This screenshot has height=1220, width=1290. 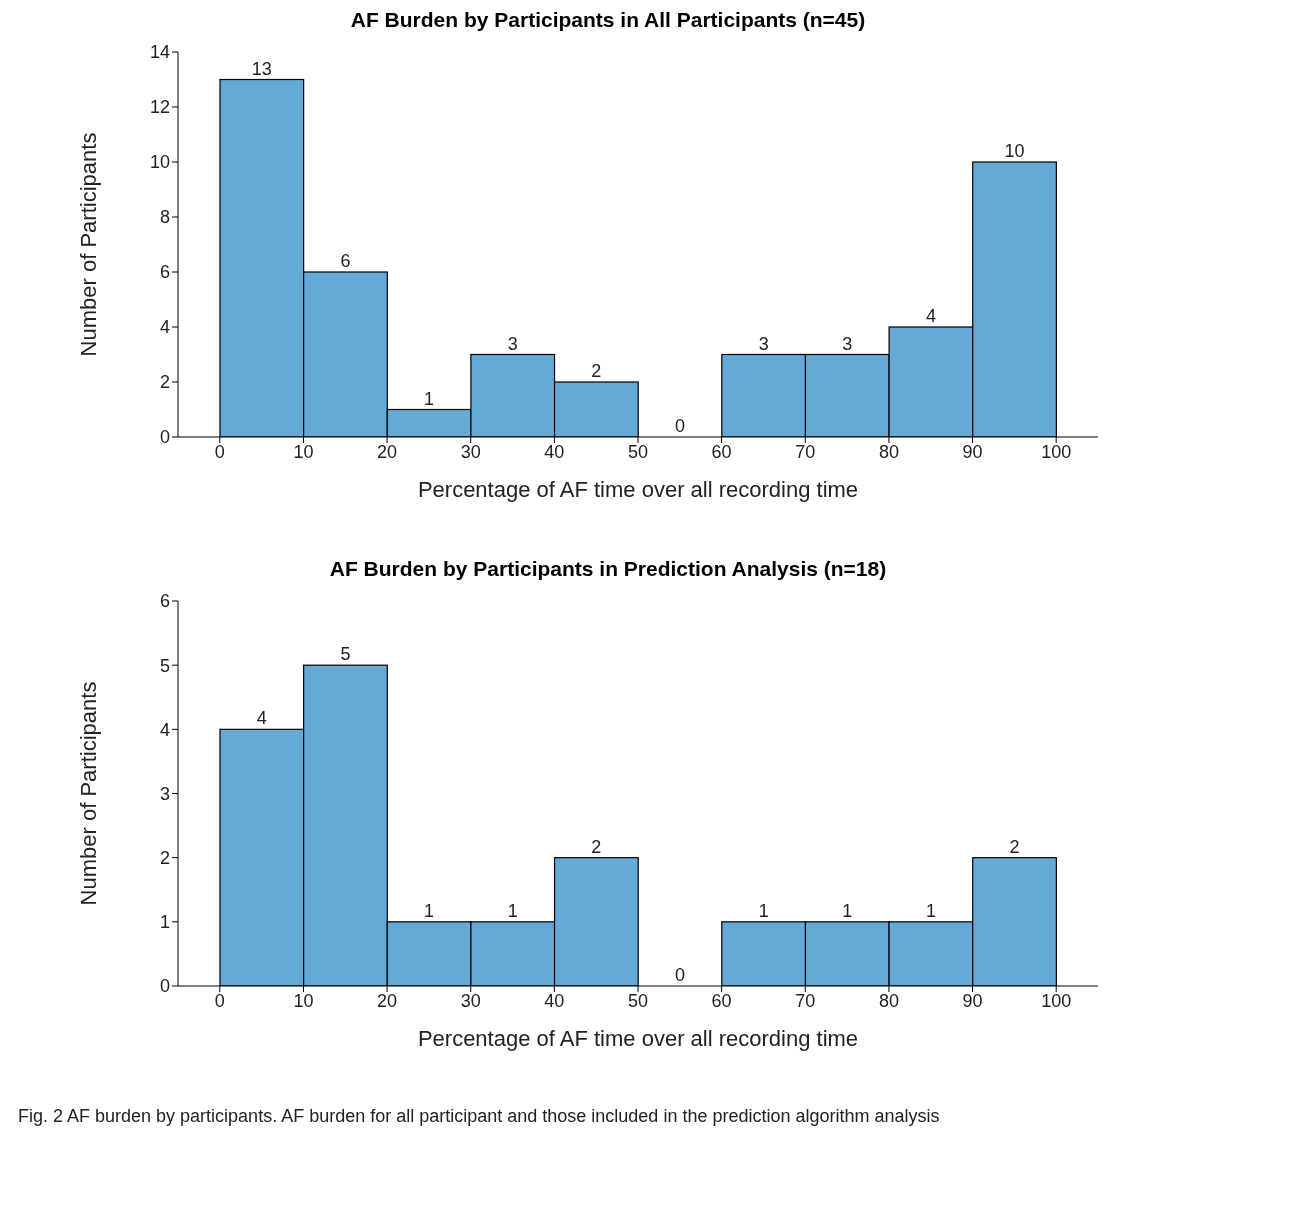 What do you see at coordinates (345, 261) in the screenshot?
I see `data-label: 6` at bounding box center [345, 261].